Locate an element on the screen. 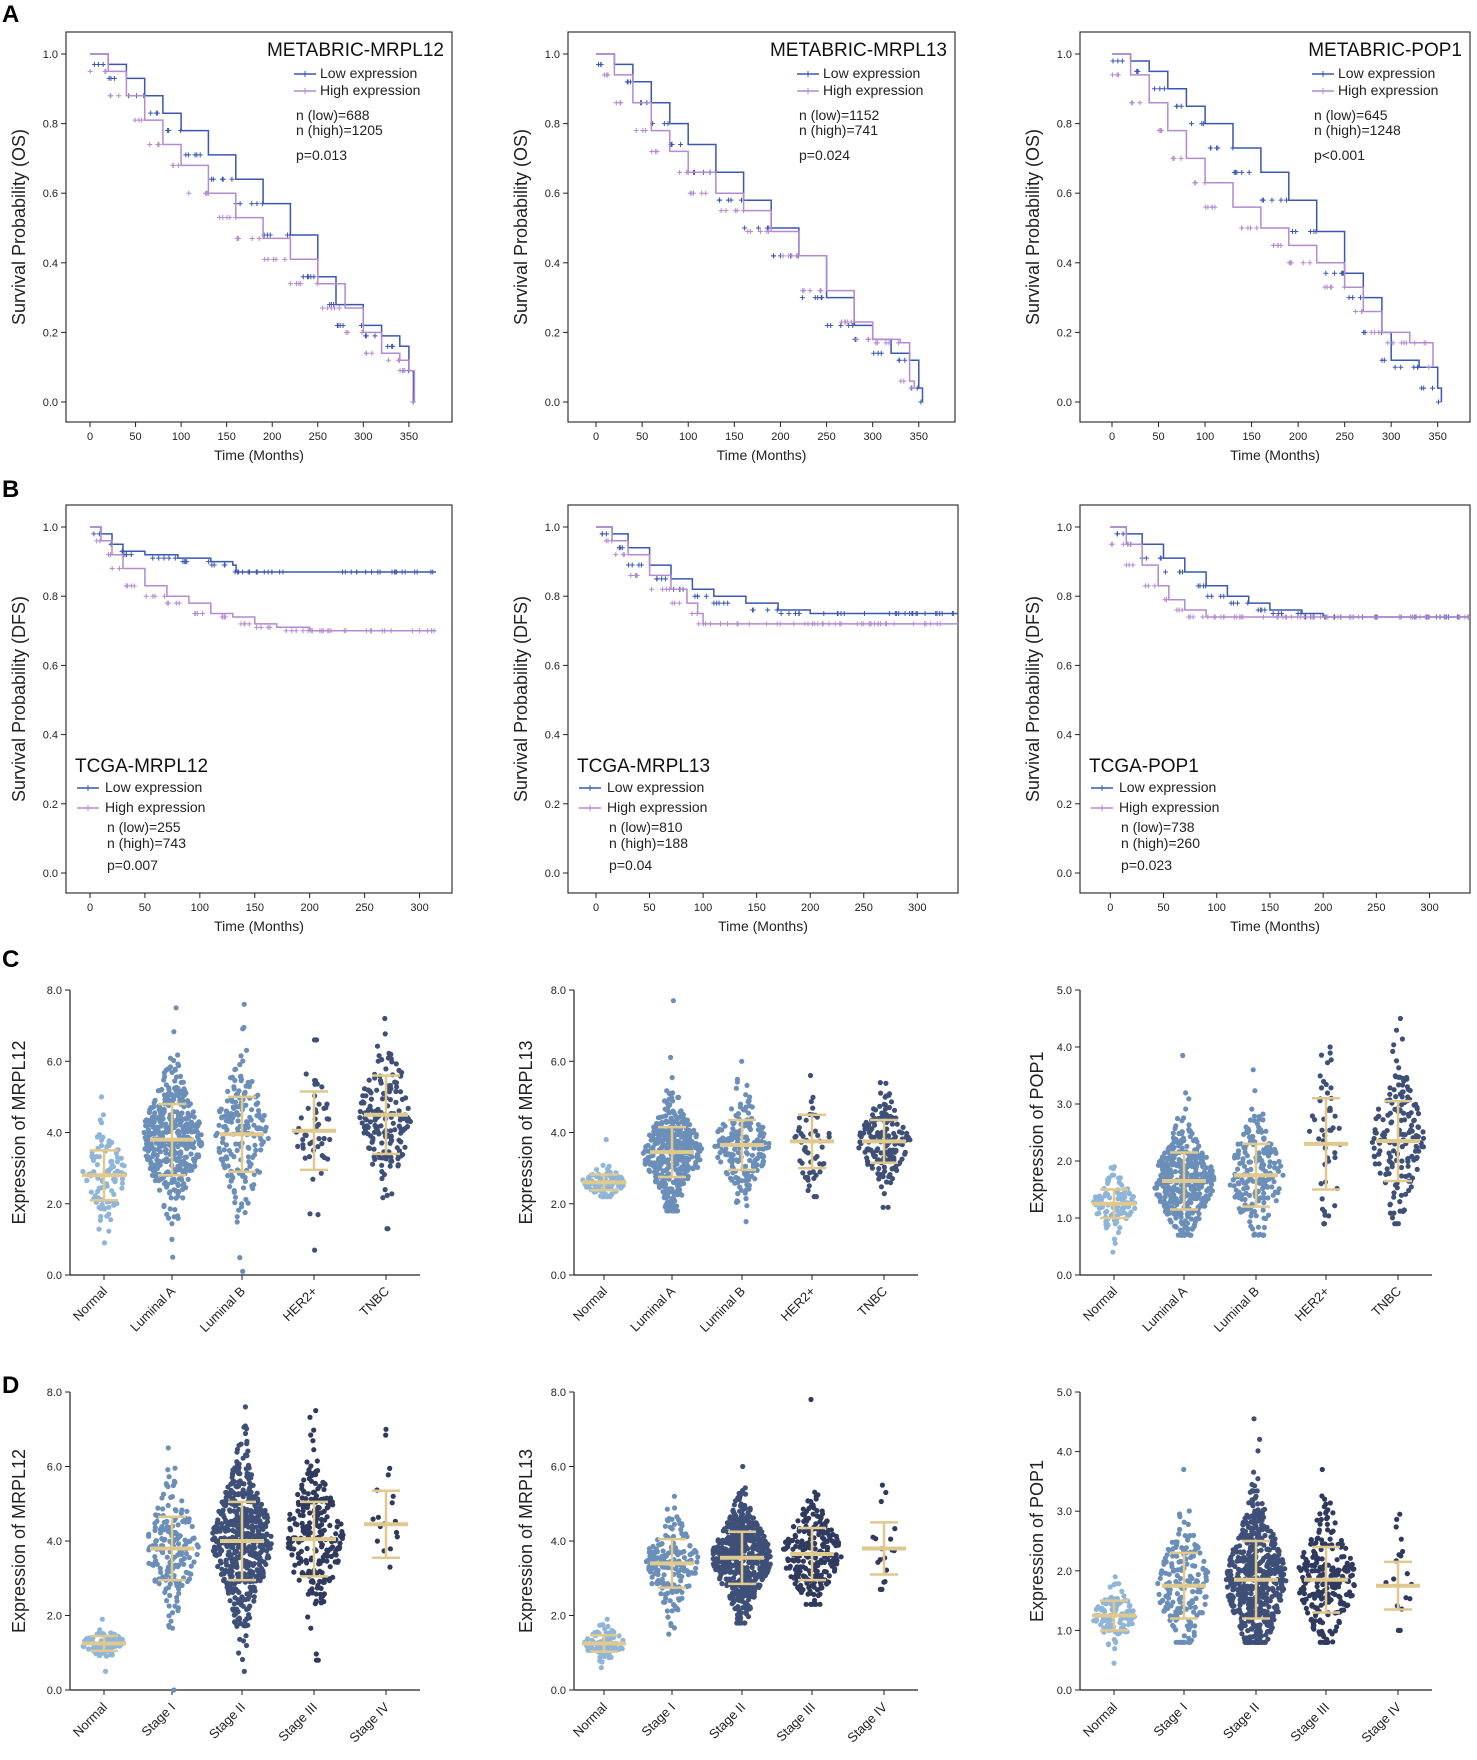 This screenshot has height=1760, width=1477. y-tick-label: 1.0 is located at coordinates (552, 528).